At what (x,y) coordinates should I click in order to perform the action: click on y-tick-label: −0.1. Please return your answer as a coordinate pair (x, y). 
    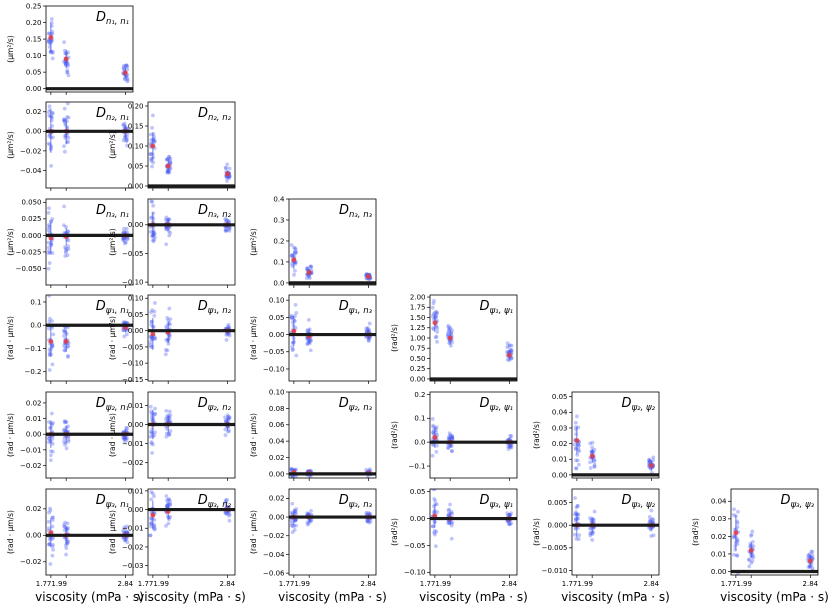
    Looking at the image, I should click on (417, 466).